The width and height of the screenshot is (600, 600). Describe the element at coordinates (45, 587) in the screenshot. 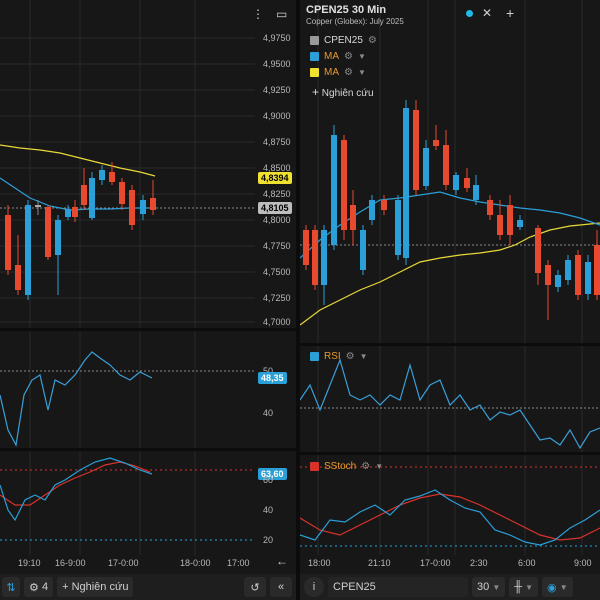

I see `studies-count: 4` at that location.